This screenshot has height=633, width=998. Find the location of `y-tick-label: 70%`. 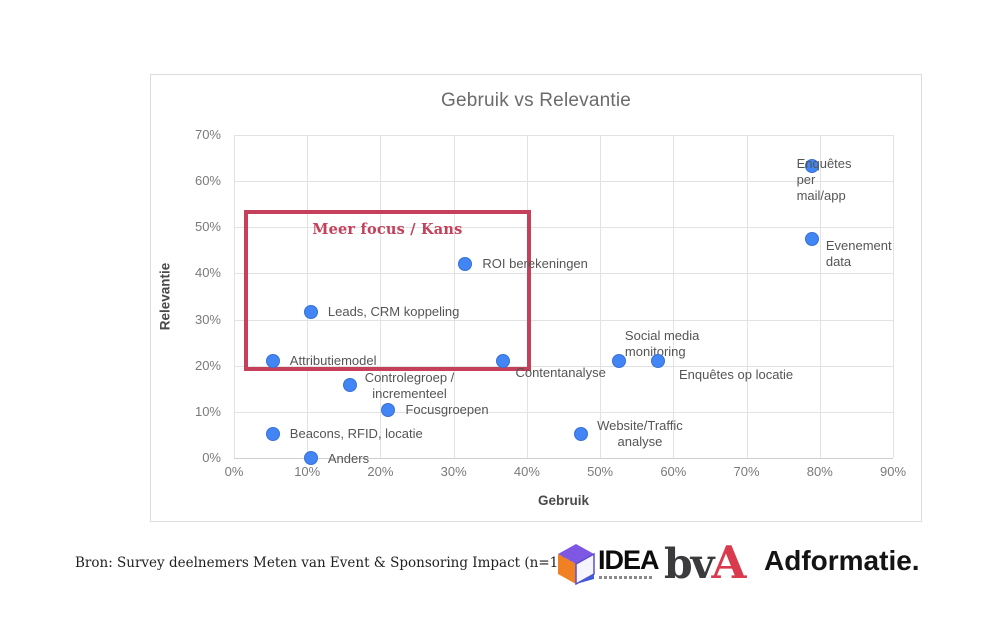

y-tick-label: 70% is located at coordinates (207, 134).